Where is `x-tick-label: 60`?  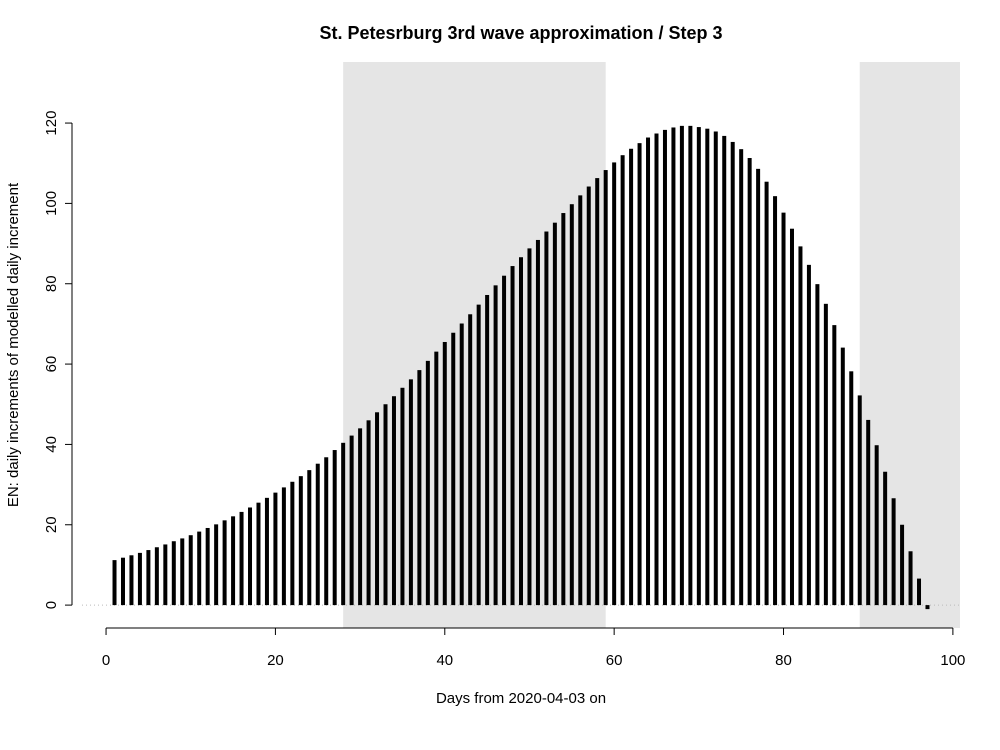
x-tick-label: 60 is located at coordinates (614, 660).